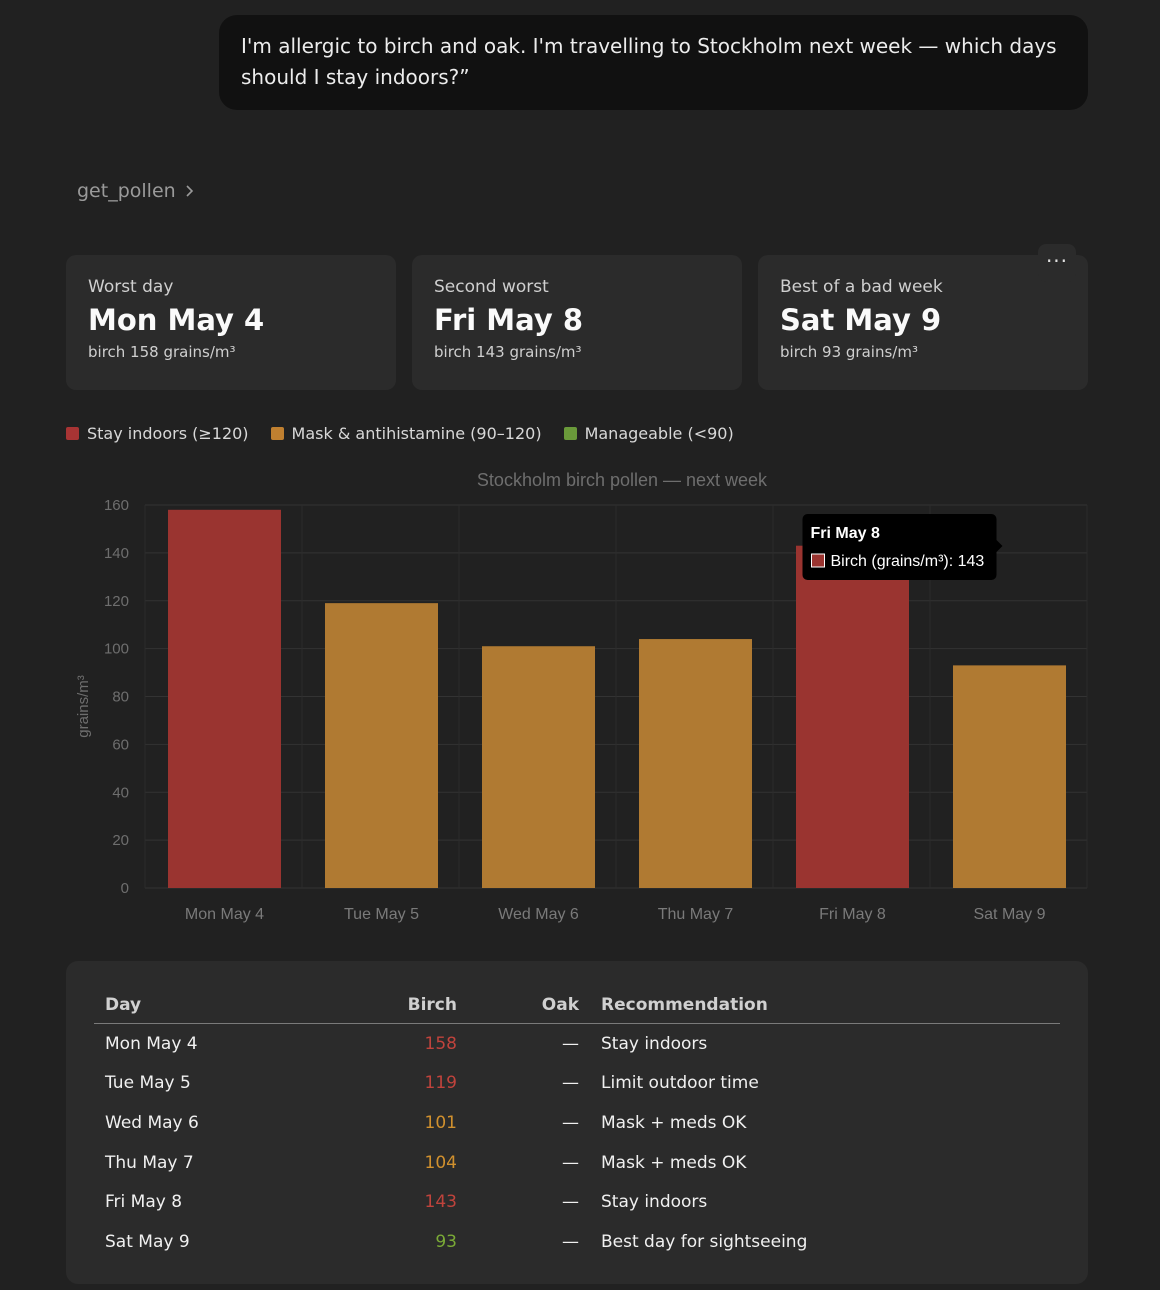  Describe the element at coordinates (440, 1122) in the screenshot. I see `cell-birch: 101` at that location.